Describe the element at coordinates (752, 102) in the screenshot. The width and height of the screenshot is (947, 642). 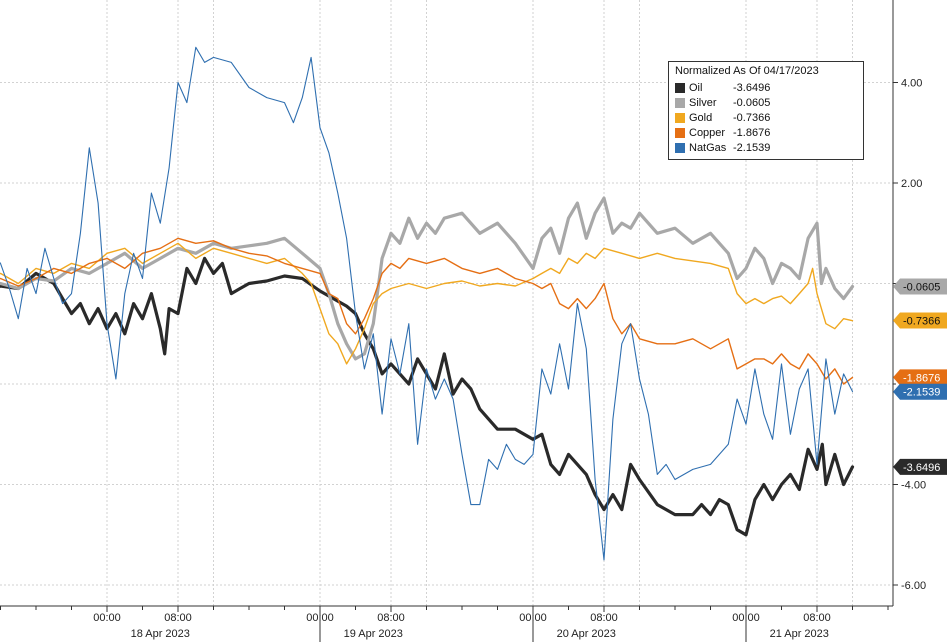
I see `legend-series-value: -0.0605` at that location.